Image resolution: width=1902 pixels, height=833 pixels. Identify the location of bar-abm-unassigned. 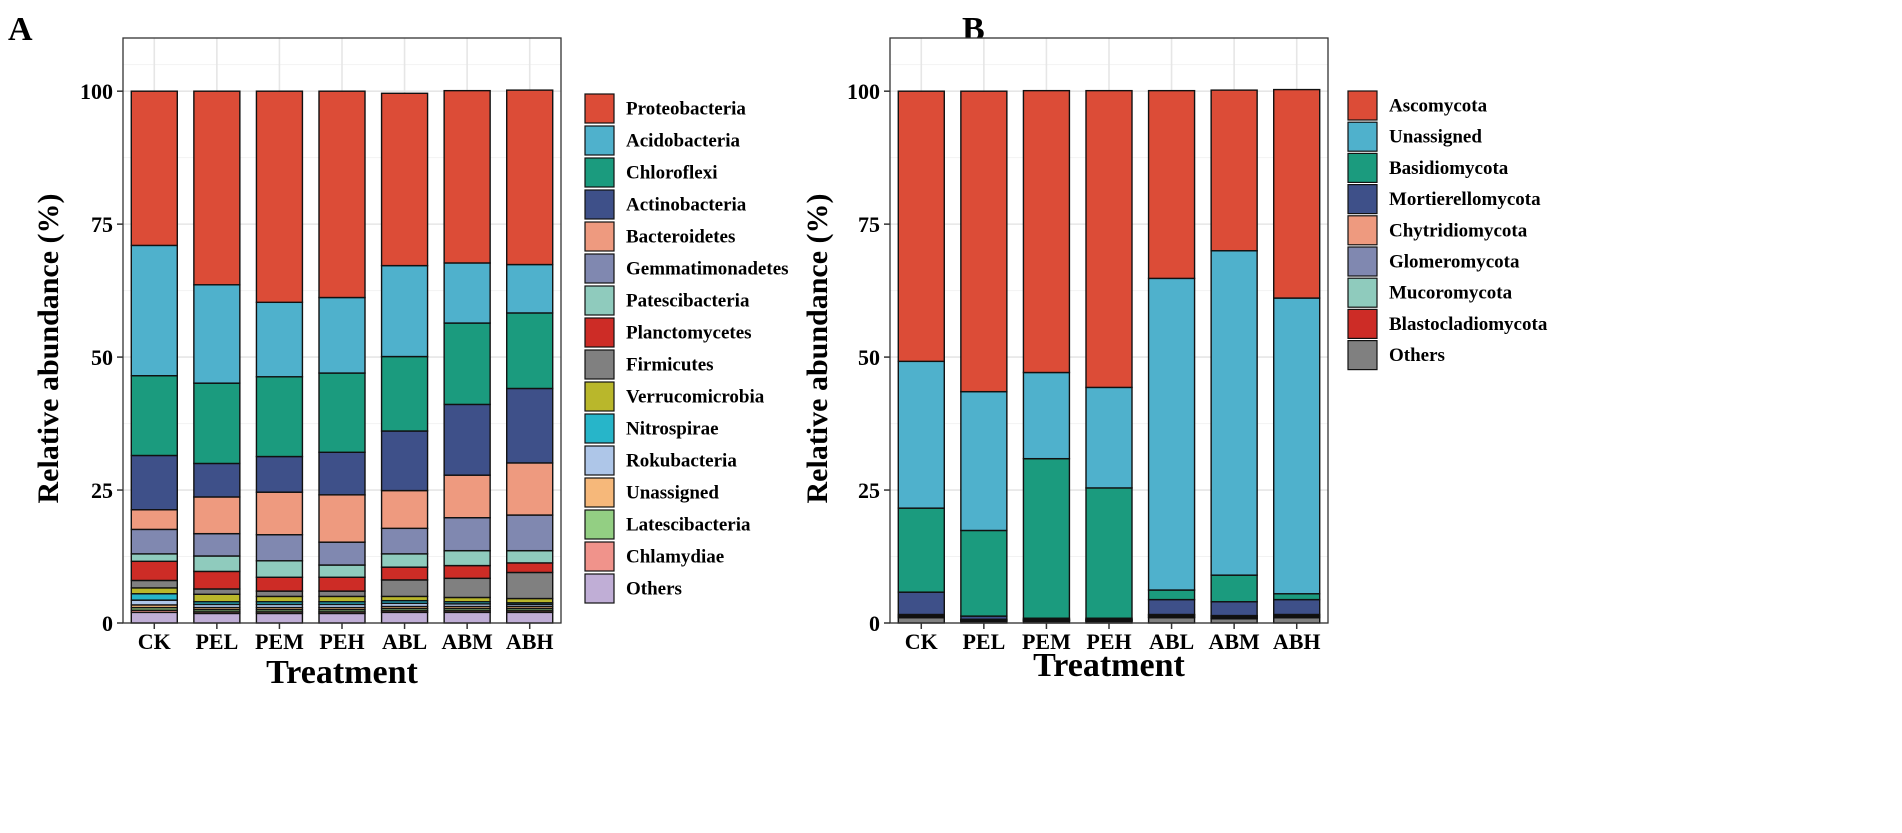
(1234, 413).